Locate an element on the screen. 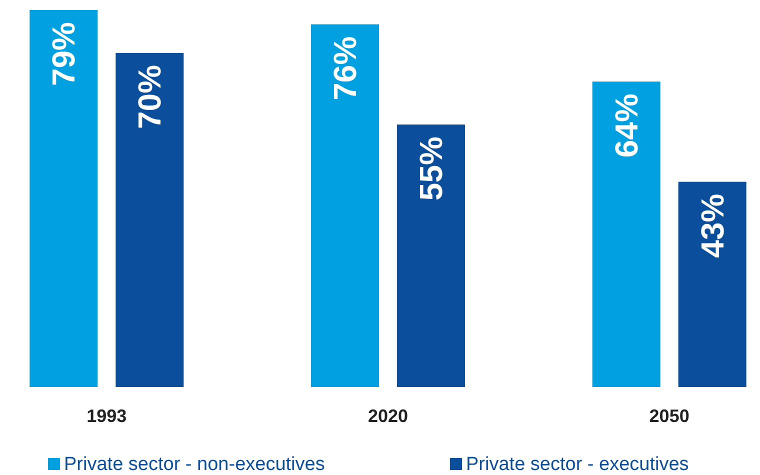 The width and height of the screenshot is (760, 475). data-label: 43% is located at coordinates (712, 226).